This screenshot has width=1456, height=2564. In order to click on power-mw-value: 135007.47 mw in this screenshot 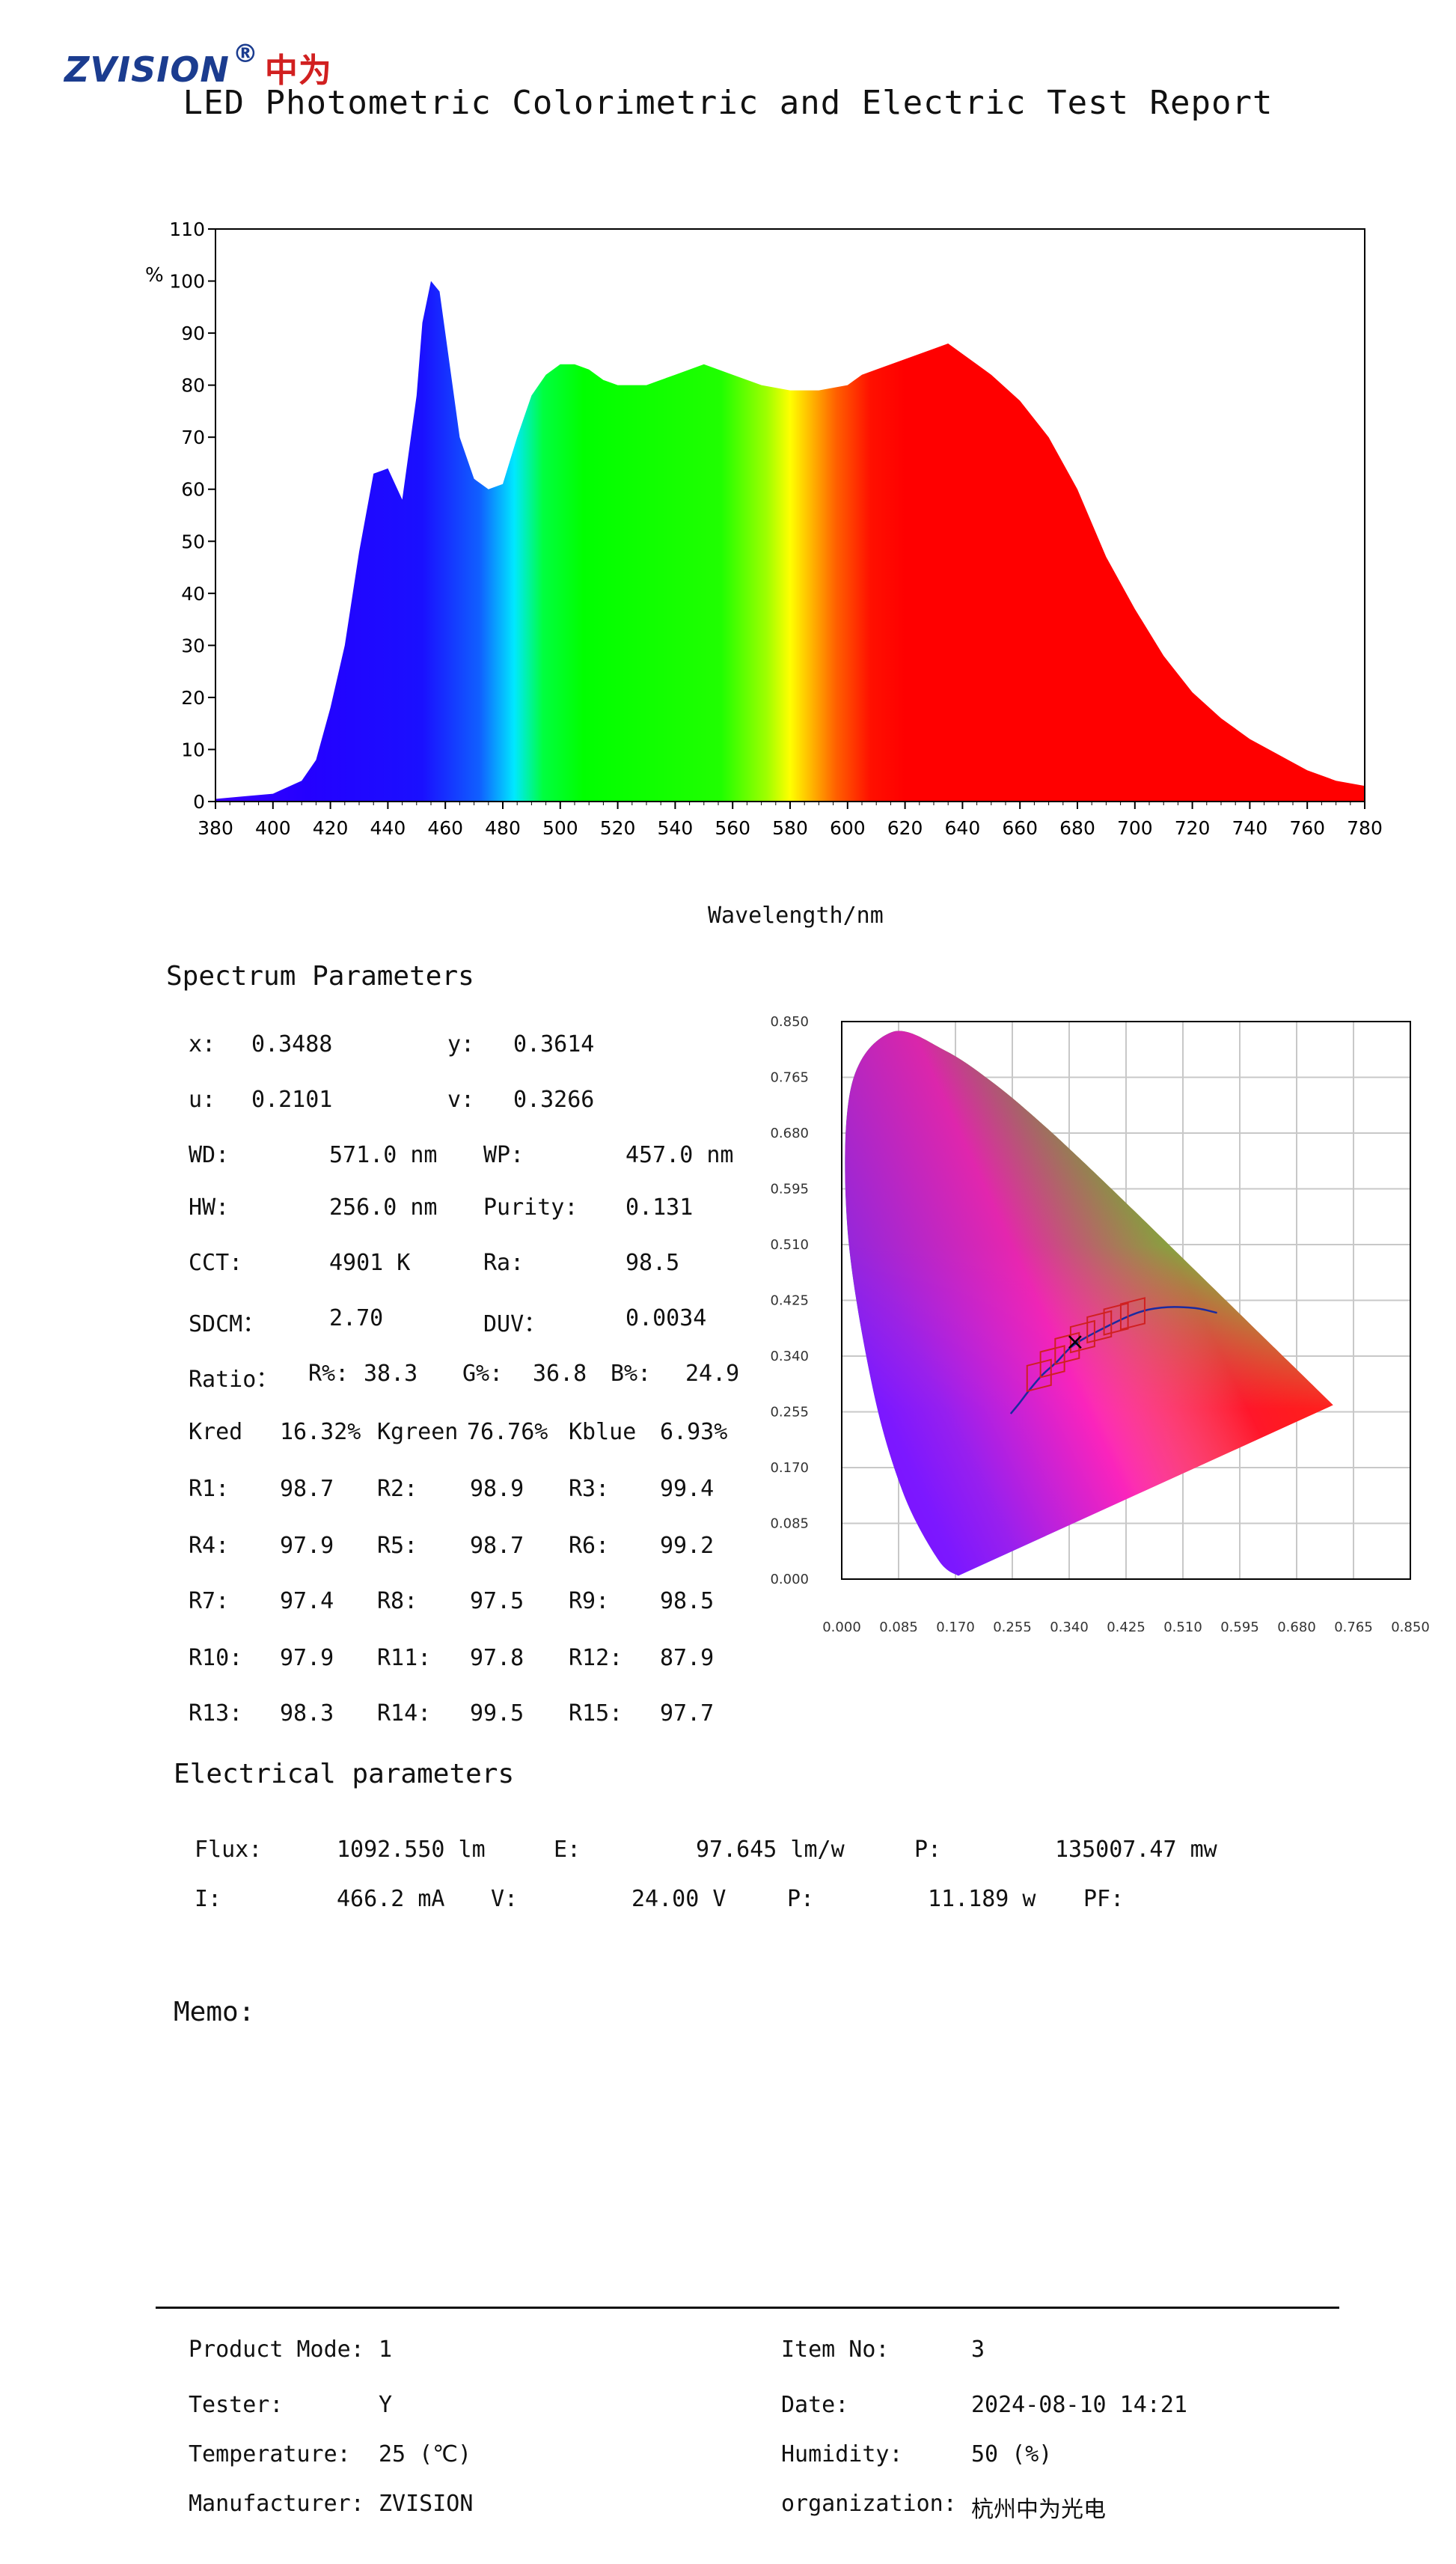, I will do `click(1136, 1850)`.